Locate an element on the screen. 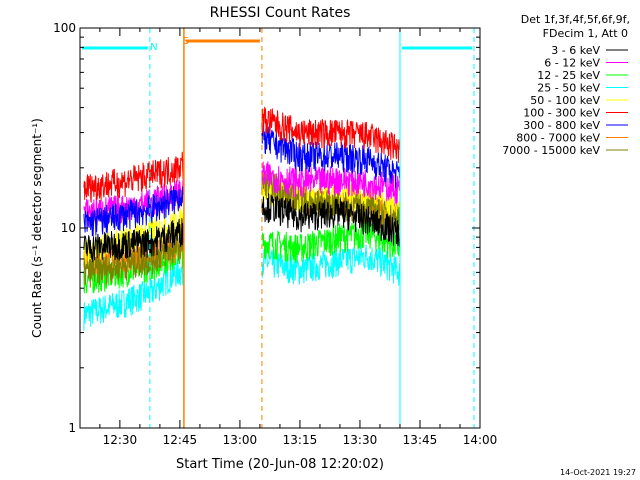 Image resolution: width=640 pixels, height=480 pixels. x-tick-label-4: 13:30 is located at coordinates (360, 440).